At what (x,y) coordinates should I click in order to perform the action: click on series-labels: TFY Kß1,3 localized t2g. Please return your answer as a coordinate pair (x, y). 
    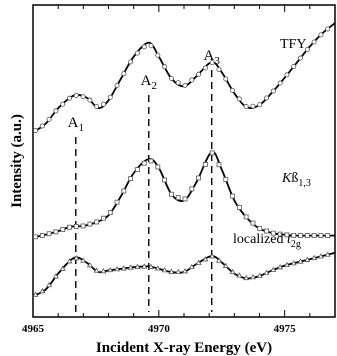
    Looking at the image, I should click on (272, 143).